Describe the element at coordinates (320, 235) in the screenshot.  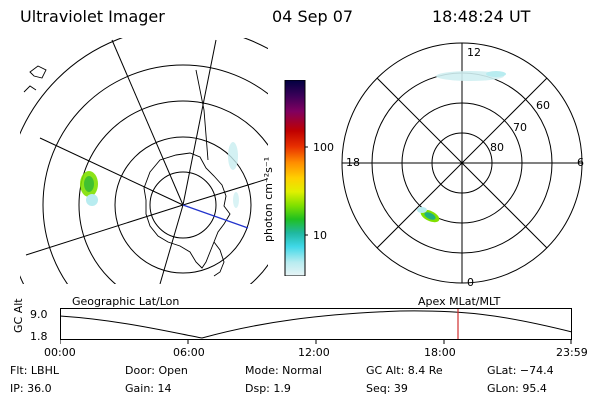
I see `colorbar-tick-10: 10` at that location.